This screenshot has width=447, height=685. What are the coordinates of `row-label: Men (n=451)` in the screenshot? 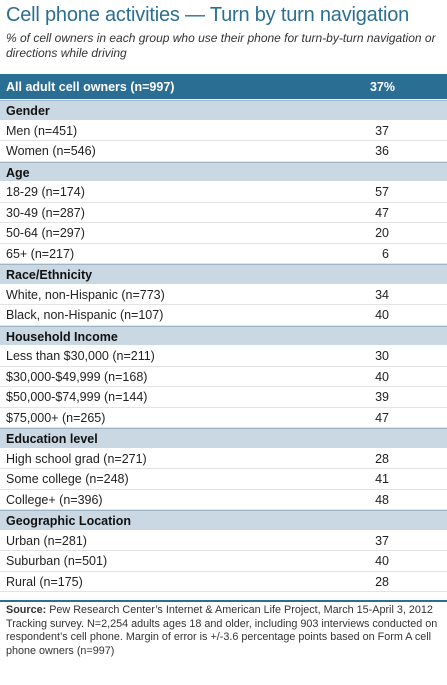 It's located at (42, 130).